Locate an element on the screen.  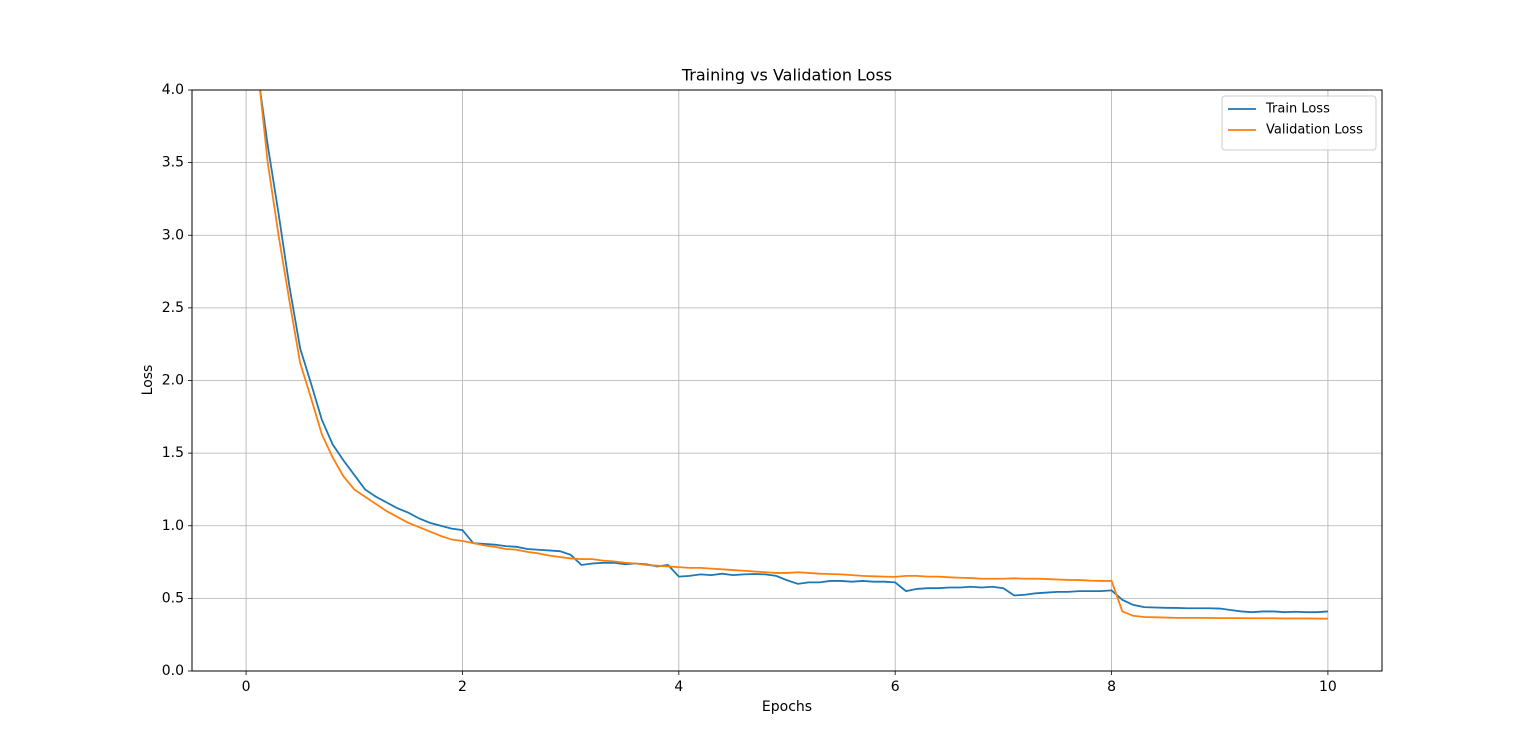
y-tick-label: 3.0 is located at coordinates (173, 235).